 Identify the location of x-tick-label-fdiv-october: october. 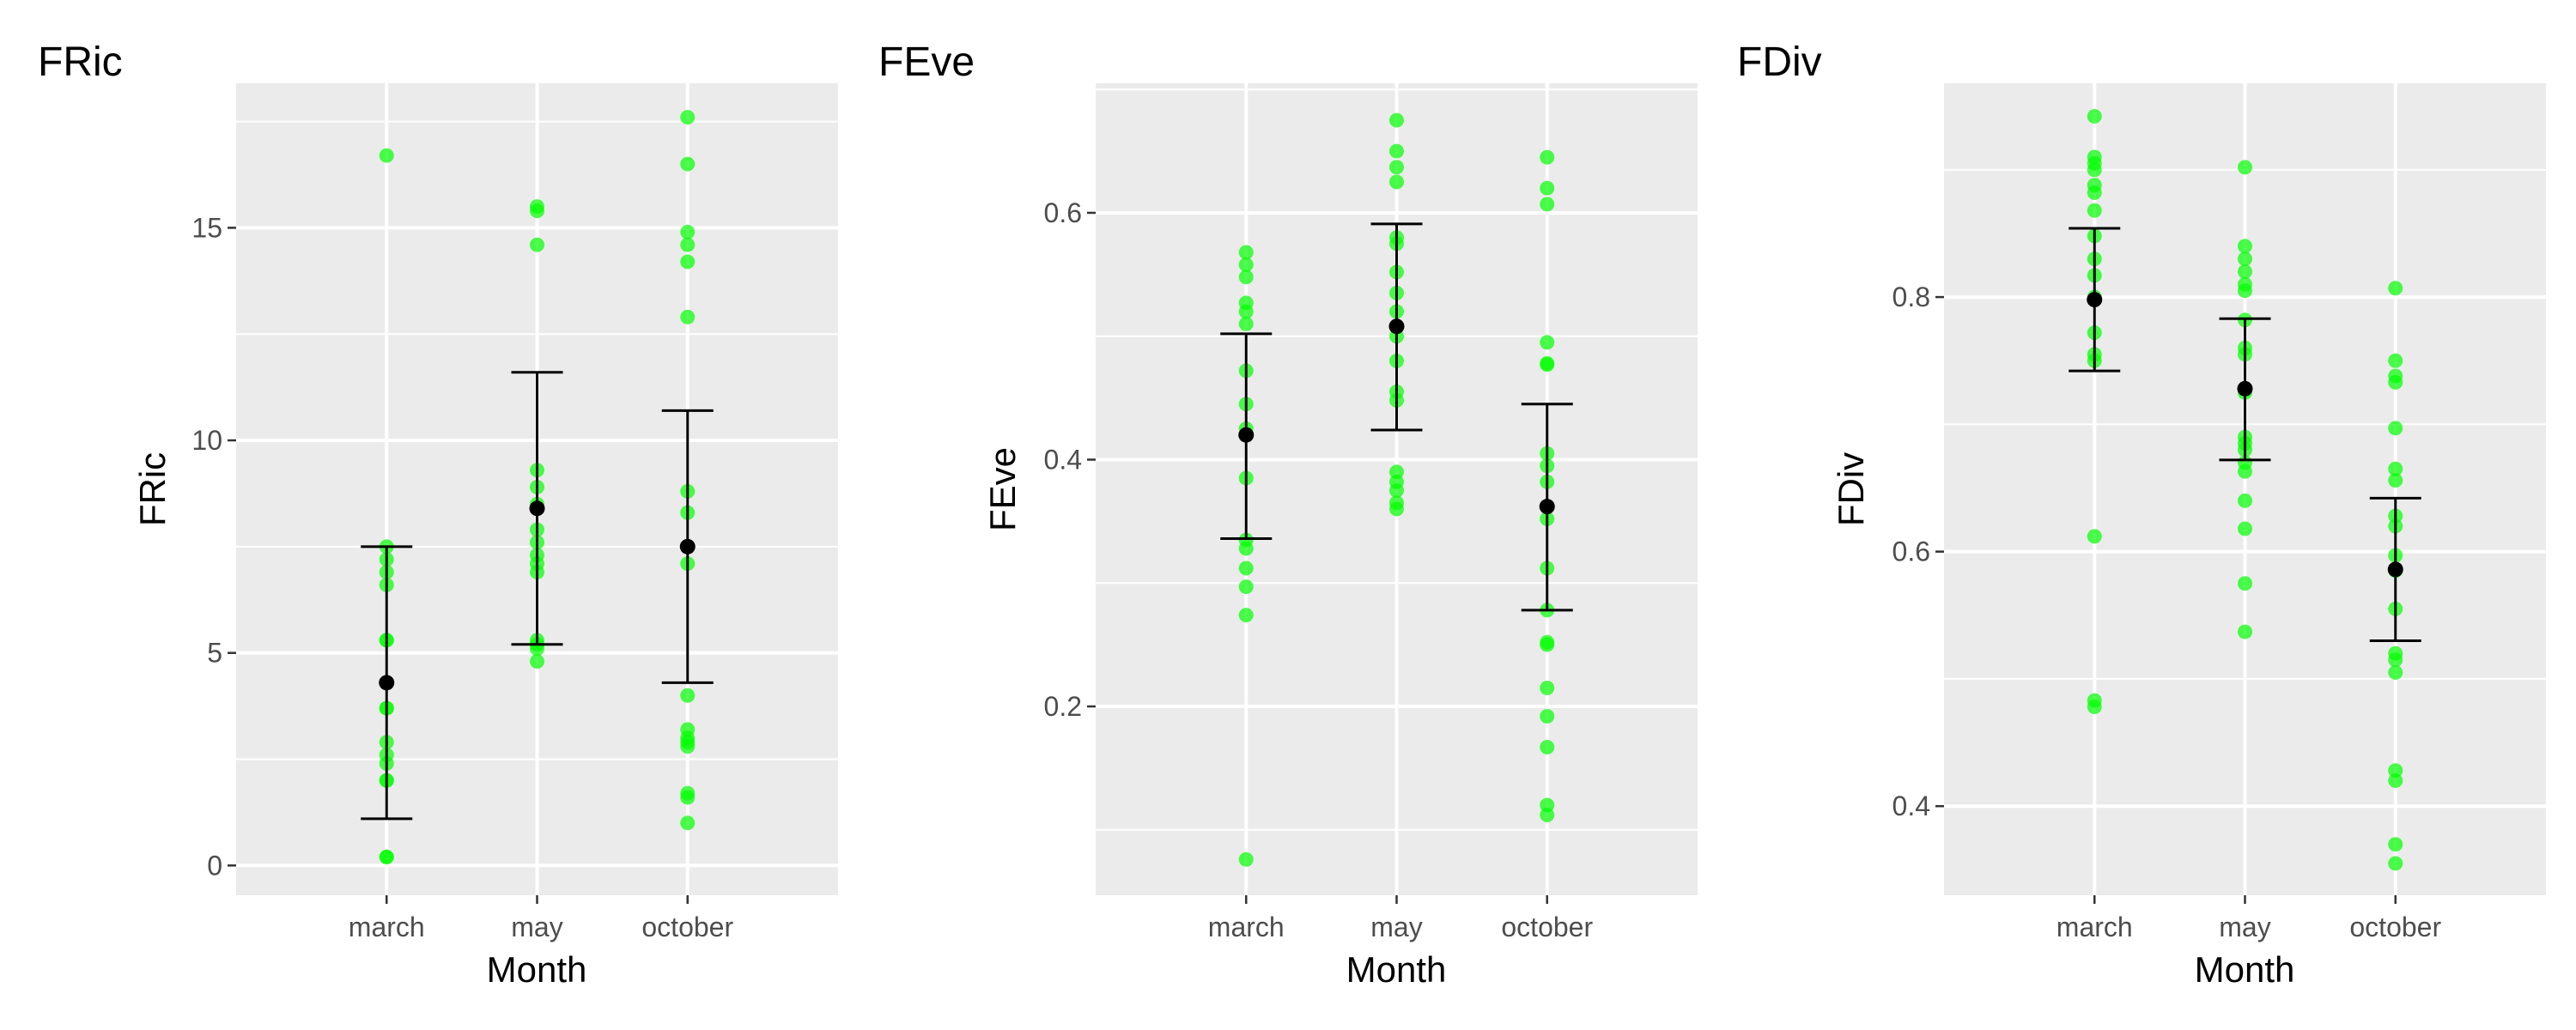
(2395, 927).